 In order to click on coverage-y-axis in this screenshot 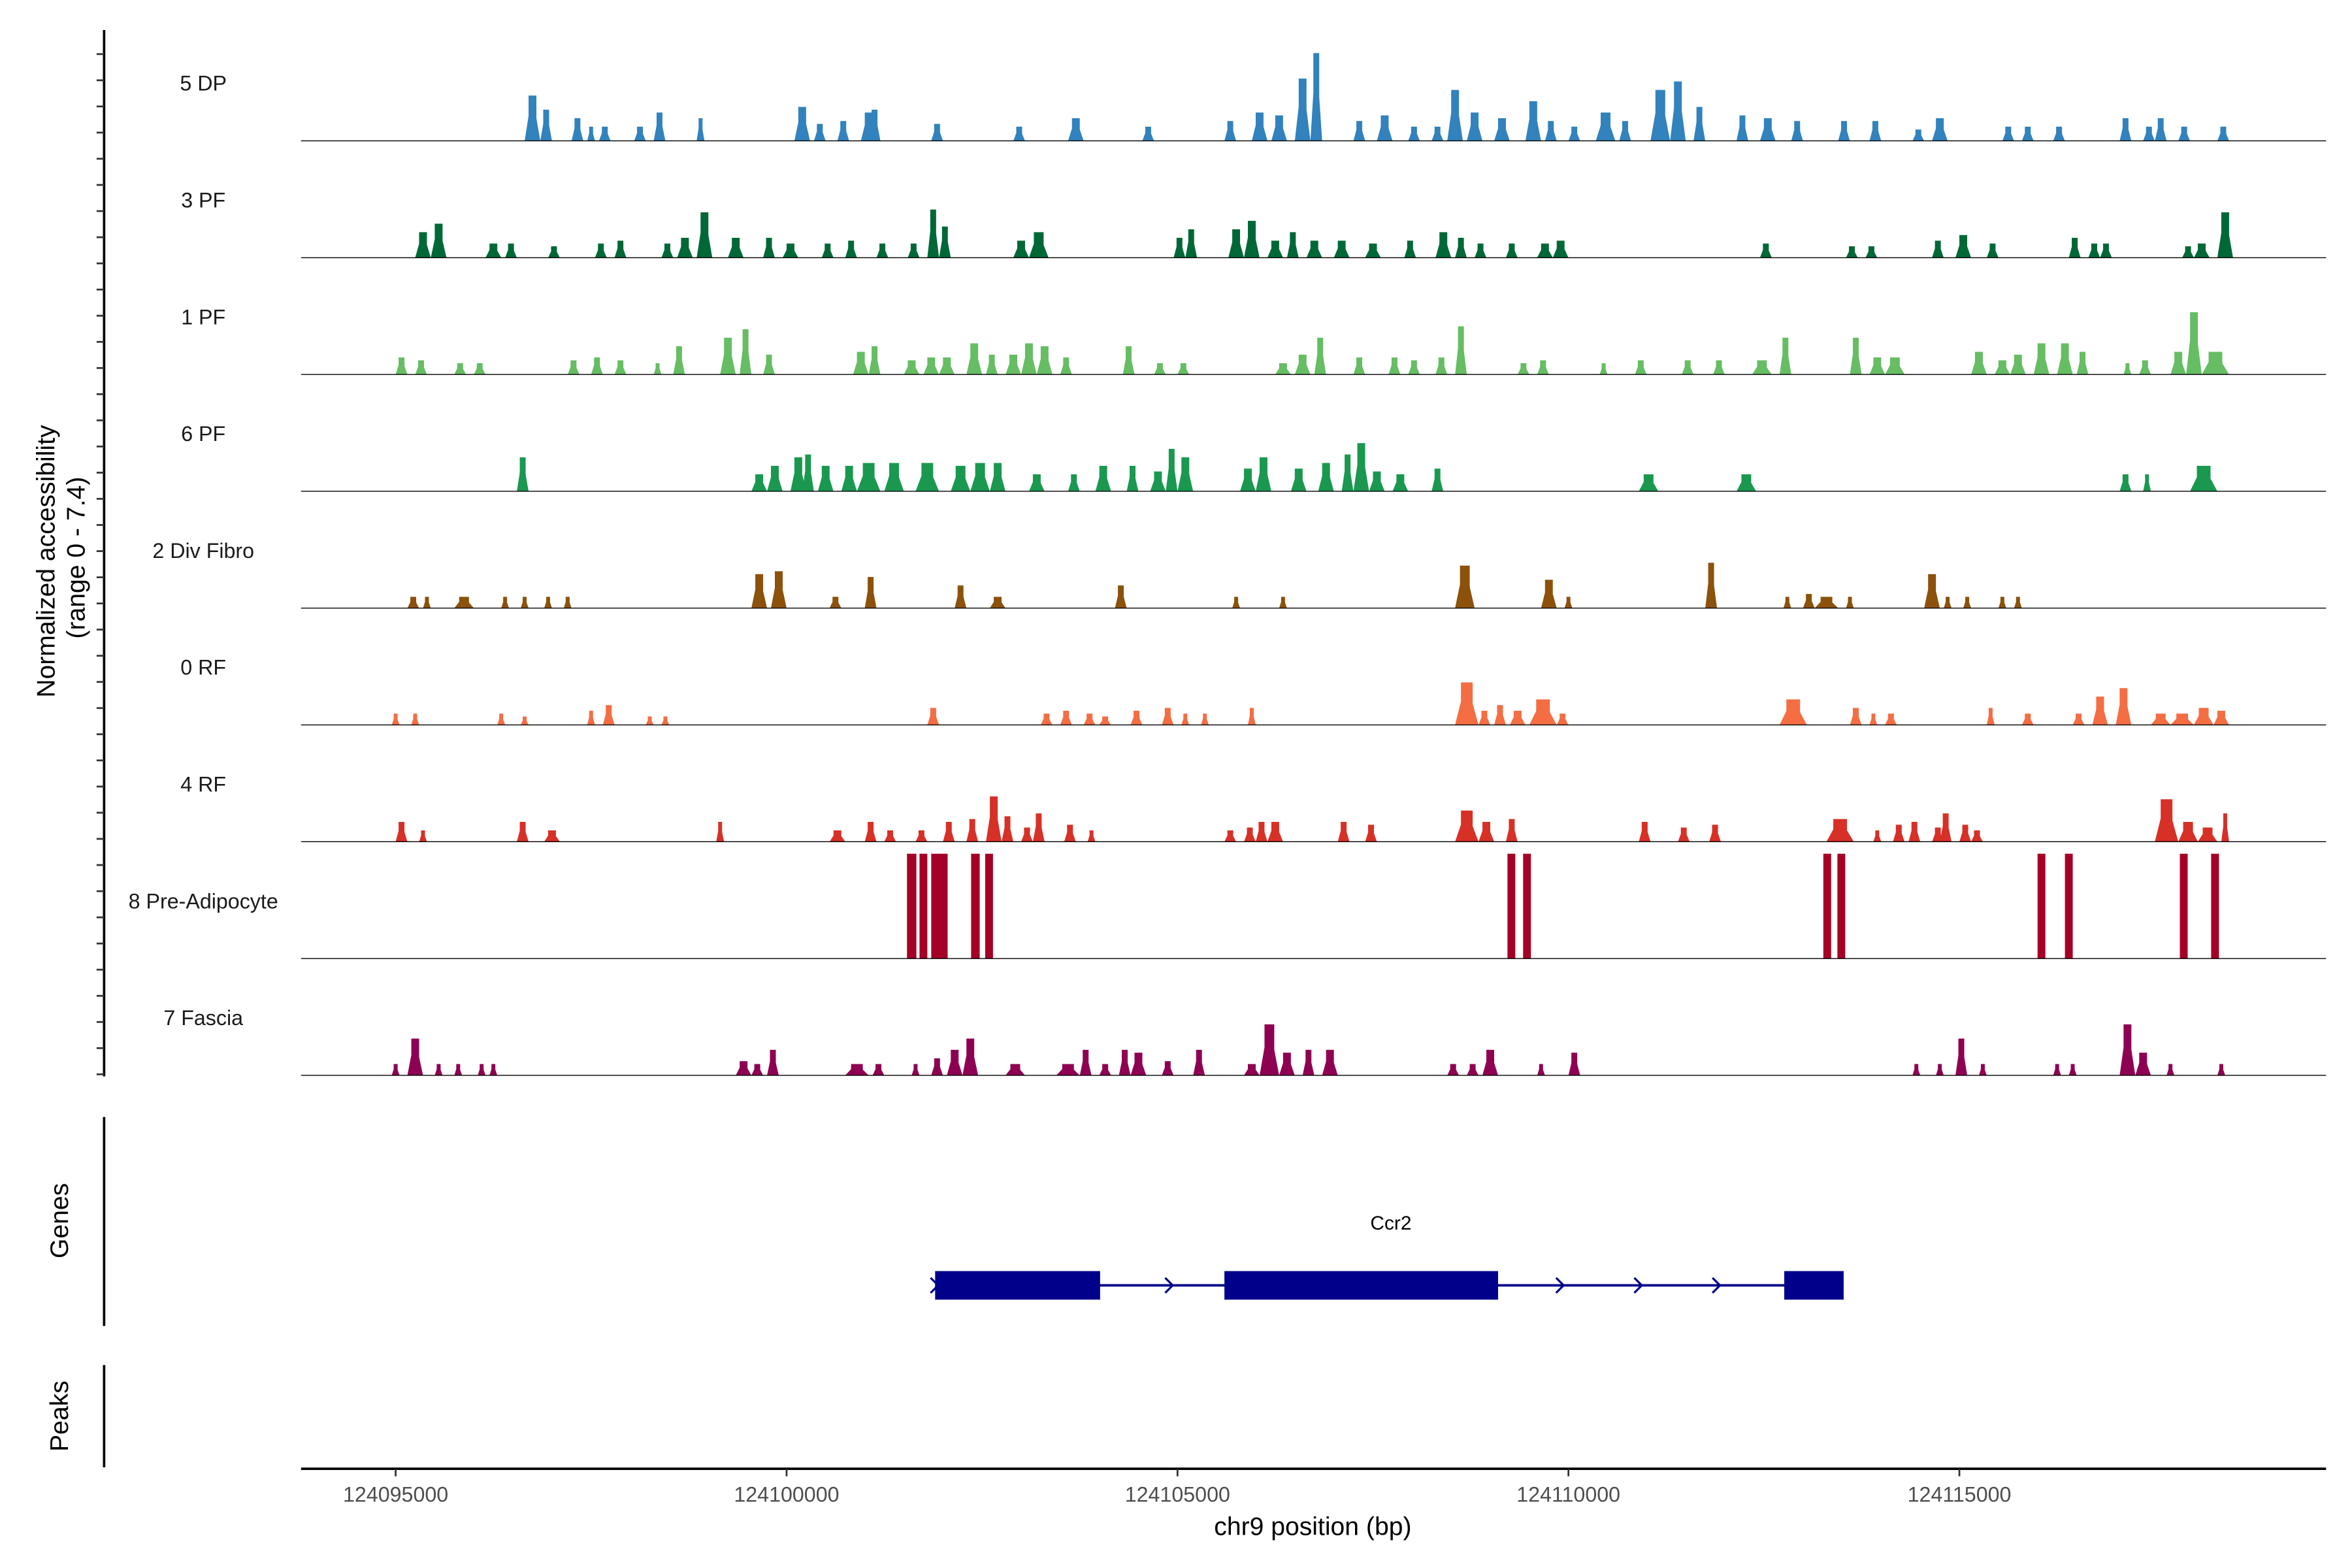, I will do `click(101, 553)`.